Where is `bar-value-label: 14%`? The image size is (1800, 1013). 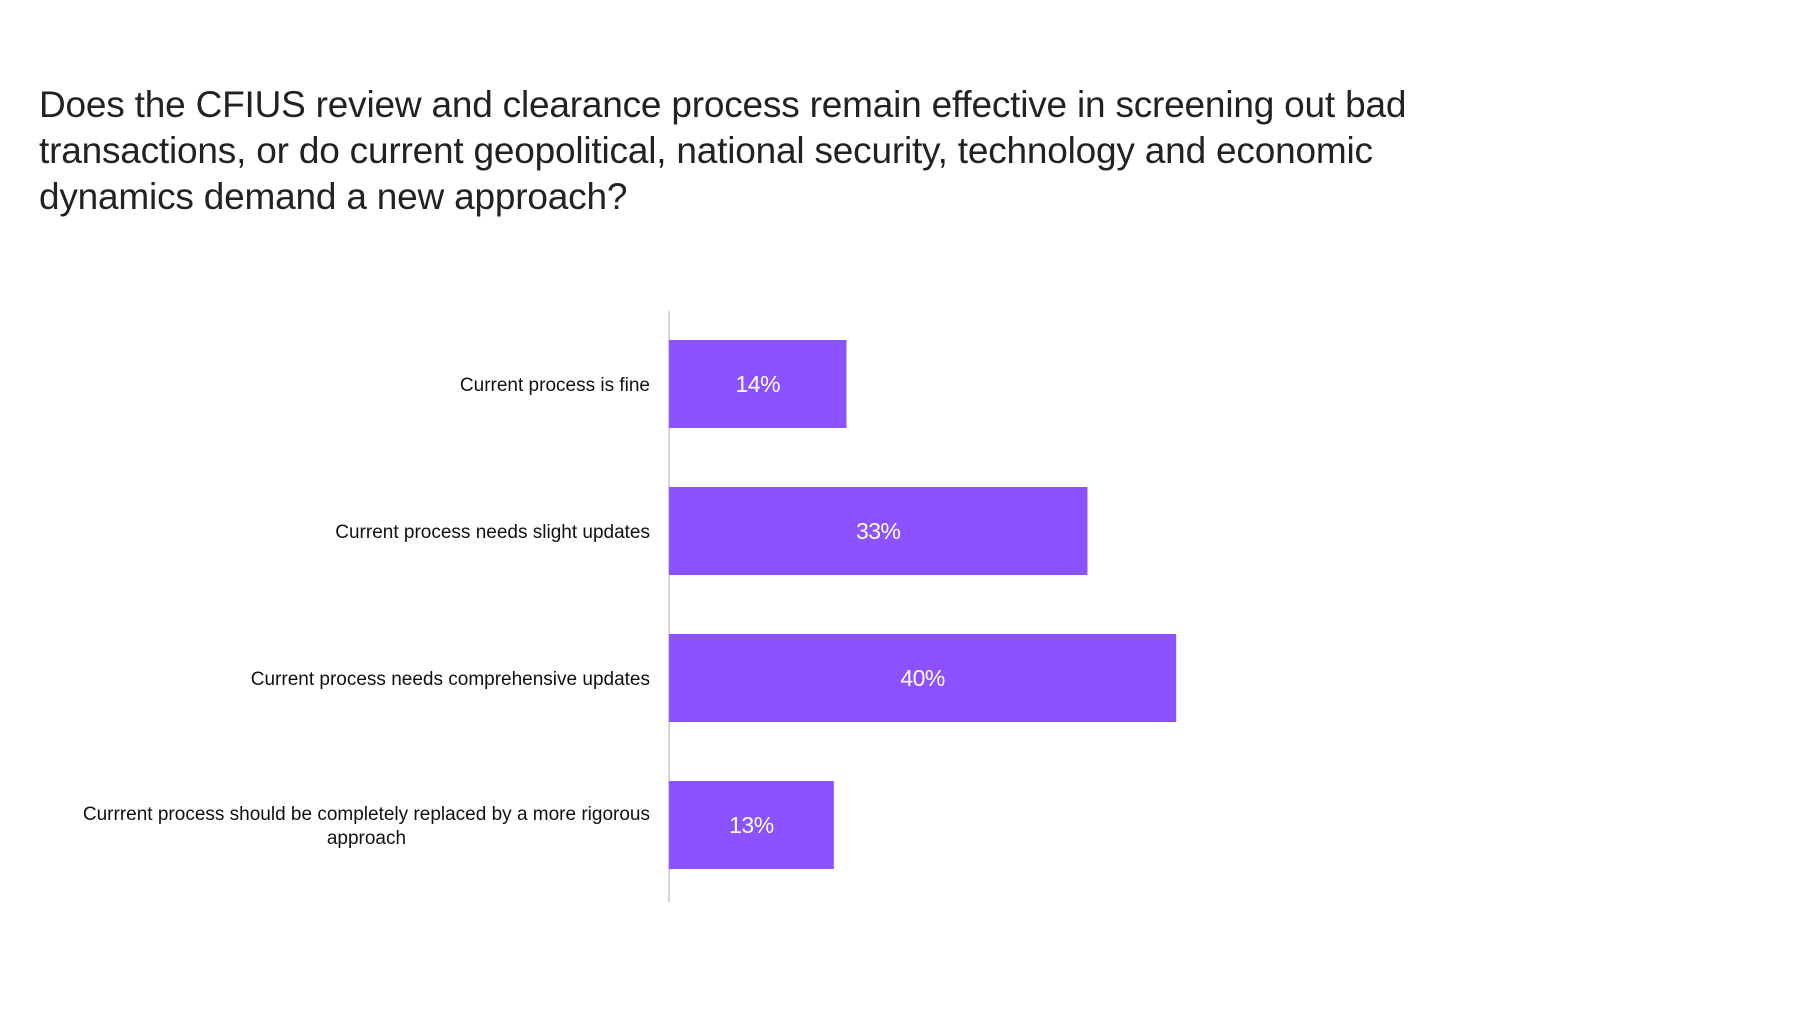
bar-value-label: 14% is located at coordinates (757, 384).